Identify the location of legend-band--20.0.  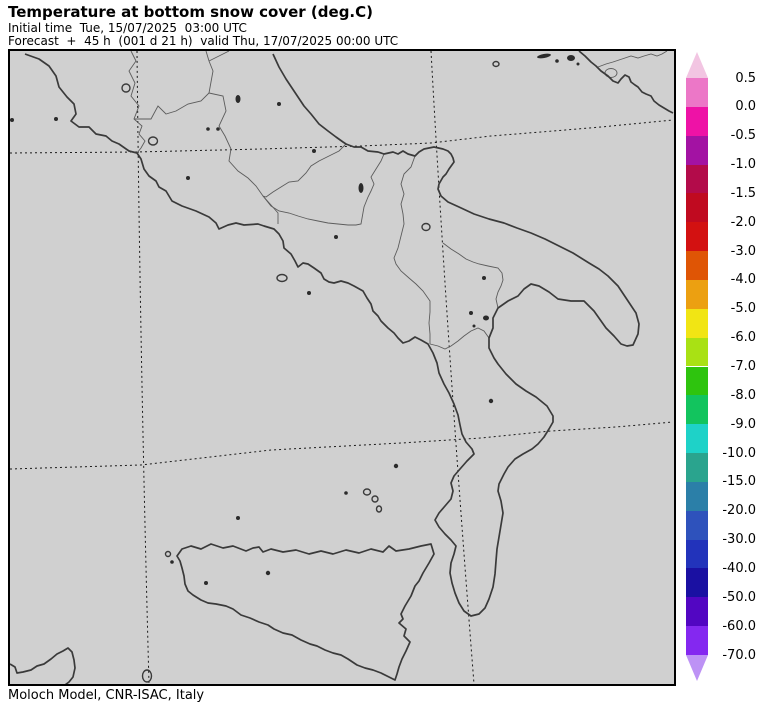
(697, 525).